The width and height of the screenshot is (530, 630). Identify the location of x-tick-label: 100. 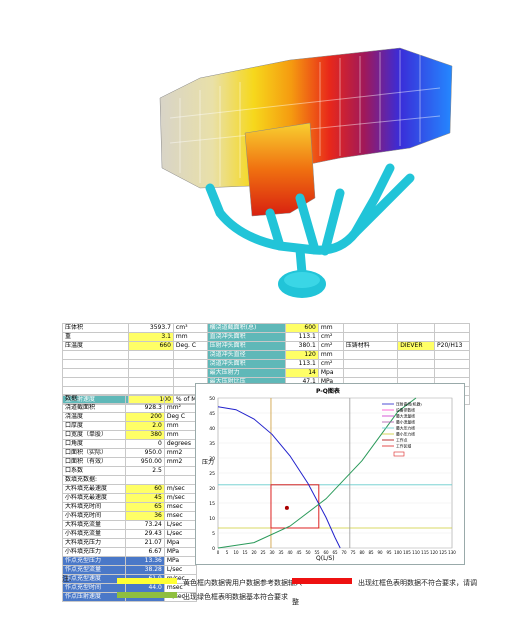
(398, 552).